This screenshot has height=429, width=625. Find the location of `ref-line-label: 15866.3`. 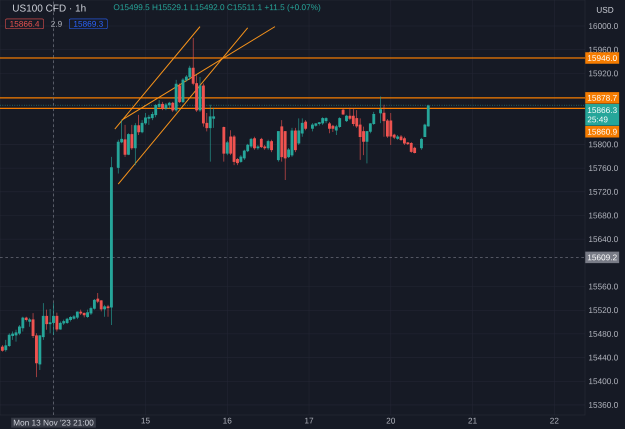

ref-line-label: 15866.3 is located at coordinates (602, 110).